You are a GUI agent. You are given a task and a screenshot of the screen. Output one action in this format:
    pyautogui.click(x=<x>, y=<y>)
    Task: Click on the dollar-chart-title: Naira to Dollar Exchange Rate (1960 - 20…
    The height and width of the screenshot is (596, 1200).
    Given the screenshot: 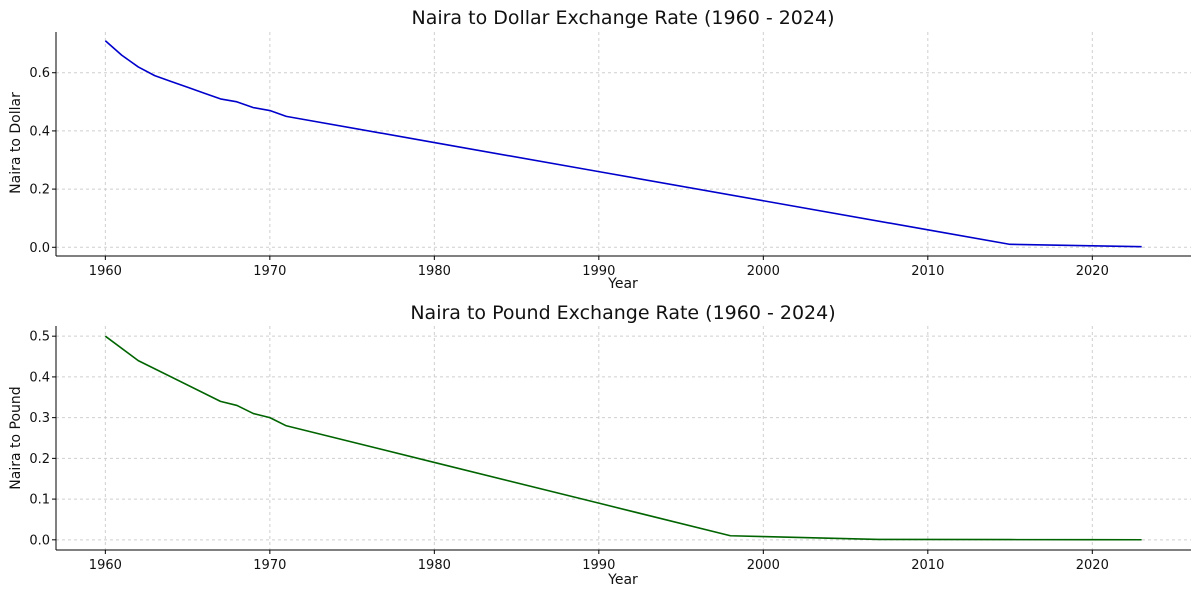 What is the action you would take?
    pyautogui.click(x=622, y=18)
    